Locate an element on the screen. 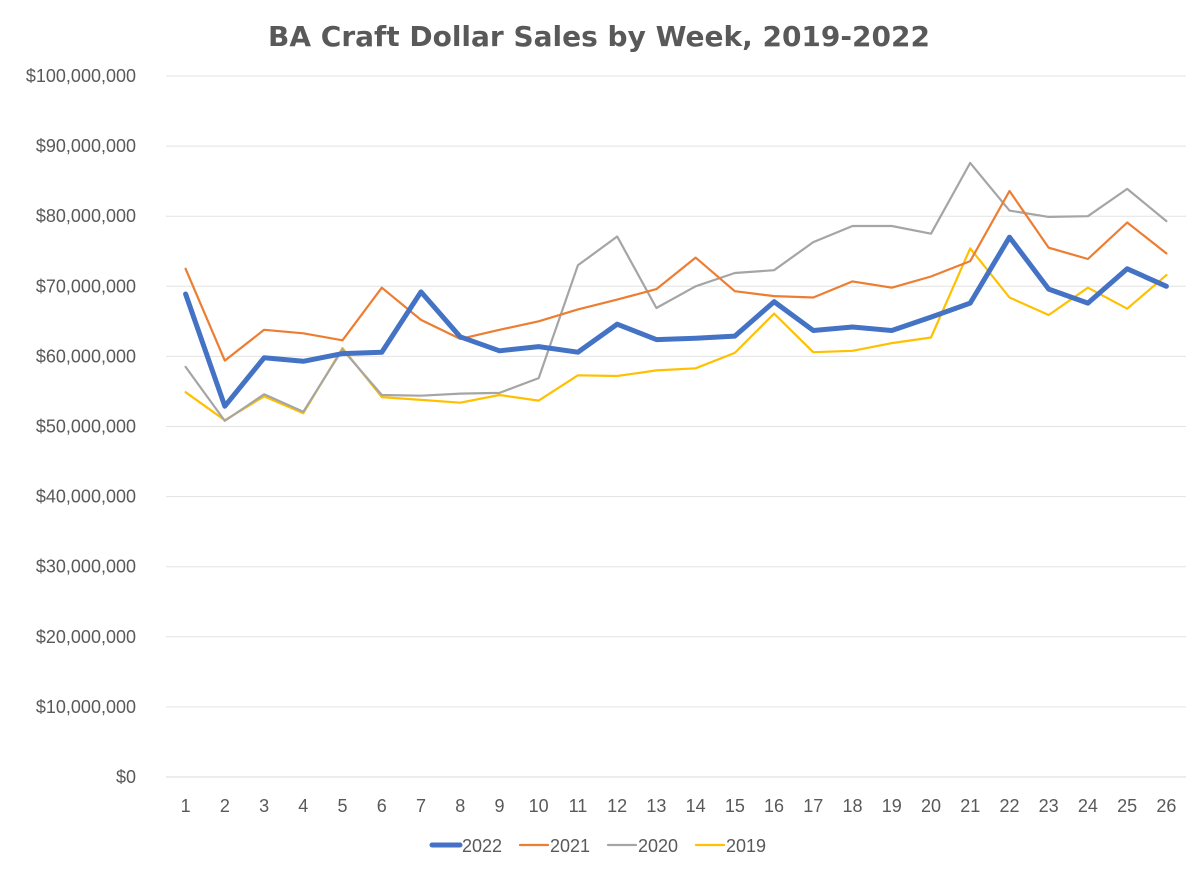  x-tick-label: 24 is located at coordinates (1088, 806).